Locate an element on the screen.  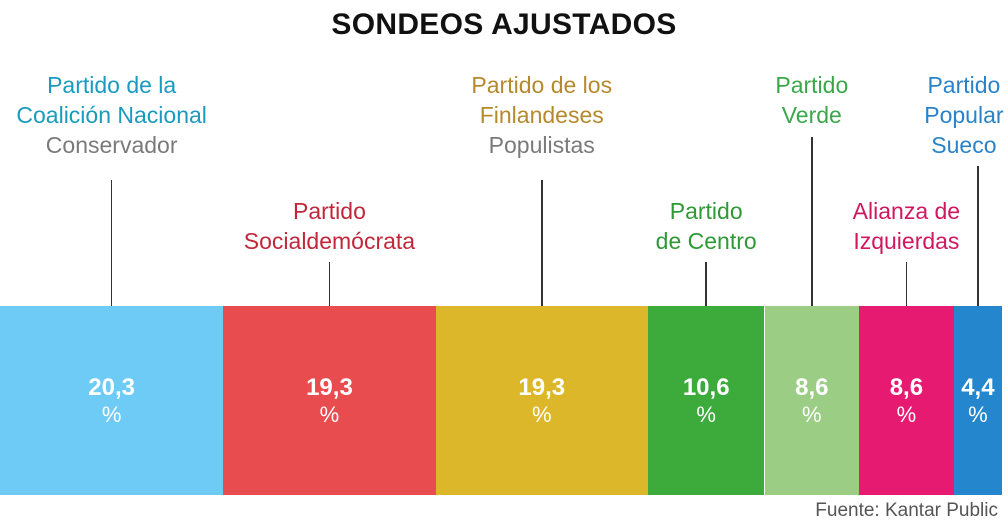
category-label: Partido Socialdemócrata is located at coordinates (329, 226).